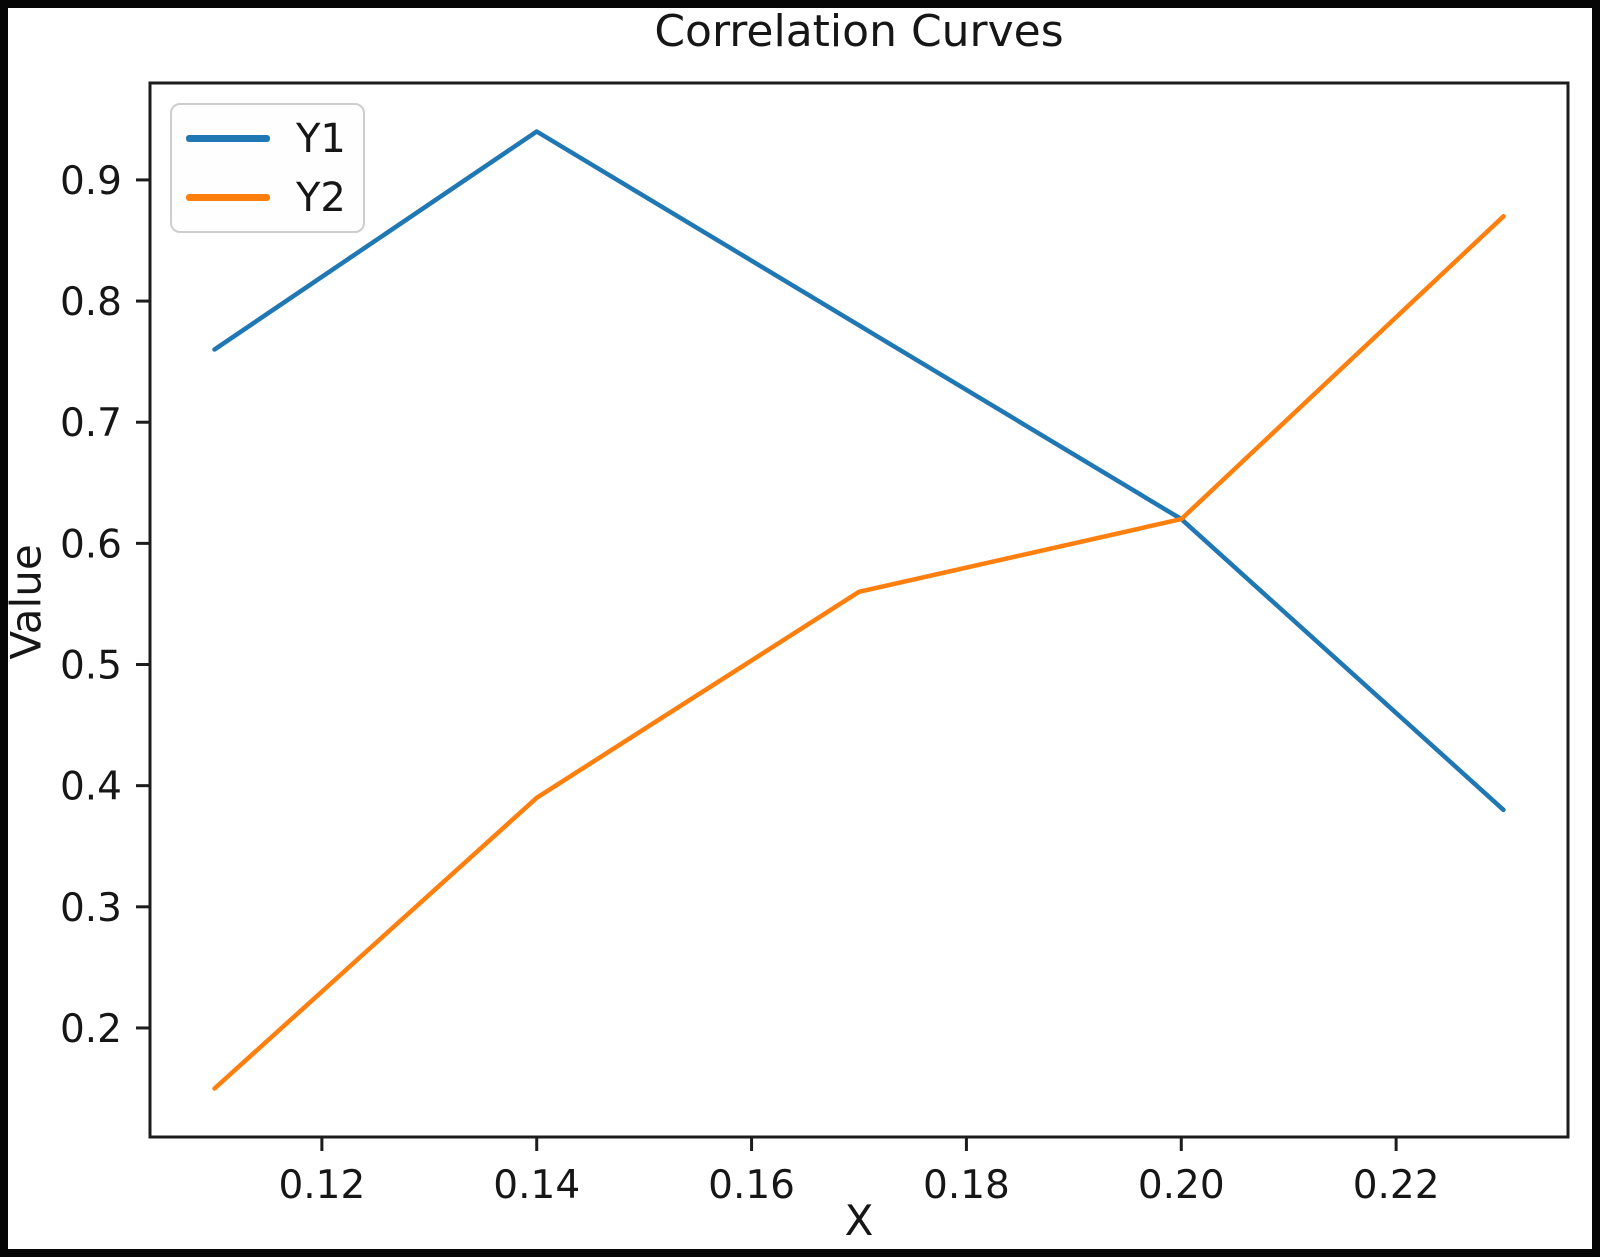  What do you see at coordinates (1396, 1185) in the screenshot?
I see `x-tick-label: 0.22` at bounding box center [1396, 1185].